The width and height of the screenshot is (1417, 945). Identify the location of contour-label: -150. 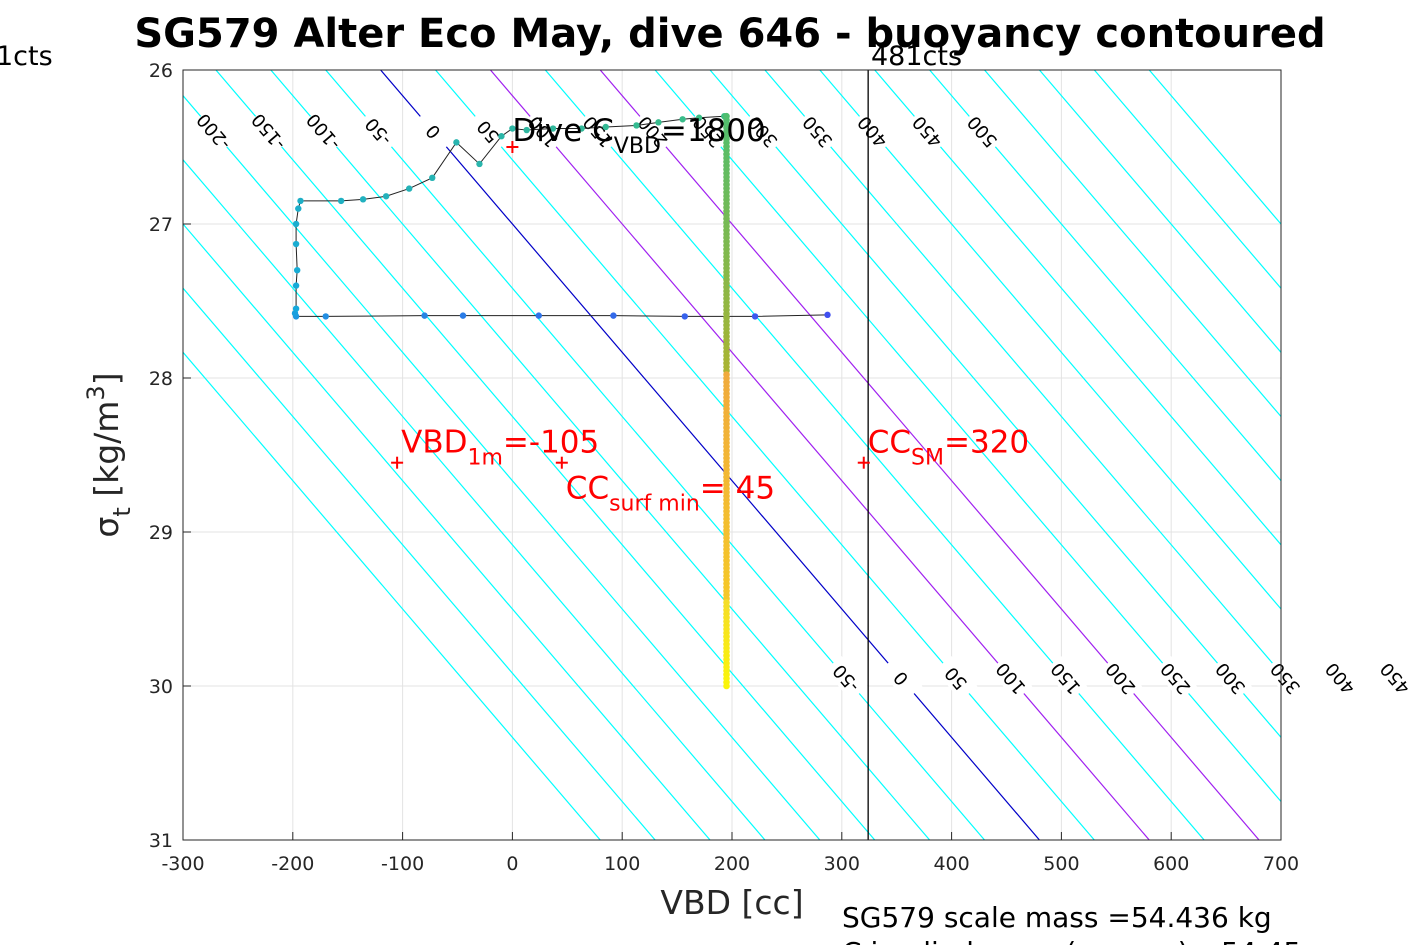
(269, 131).